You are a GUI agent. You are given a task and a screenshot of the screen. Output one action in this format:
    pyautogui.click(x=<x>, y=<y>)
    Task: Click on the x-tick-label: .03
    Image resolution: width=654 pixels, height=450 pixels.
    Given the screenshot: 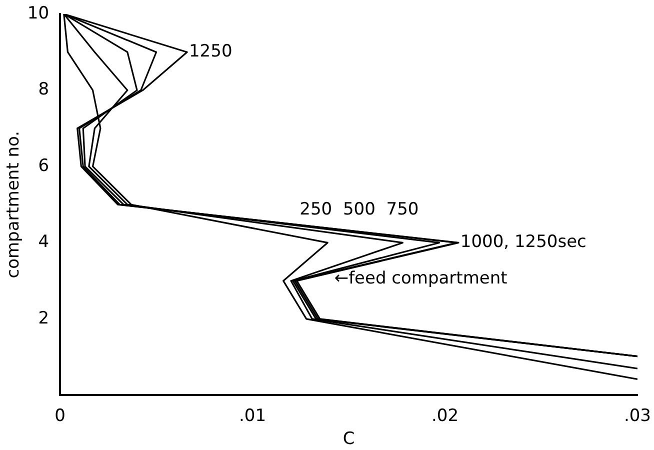 What is the action you would take?
    pyautogui.click(x=638, y=416)
    